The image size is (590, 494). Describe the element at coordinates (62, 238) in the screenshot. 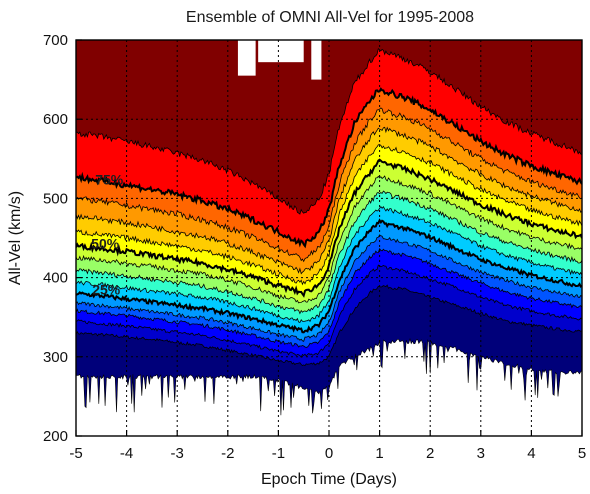

I see `y-axis-ticks: 200 300 400 500 600 700` at that location.